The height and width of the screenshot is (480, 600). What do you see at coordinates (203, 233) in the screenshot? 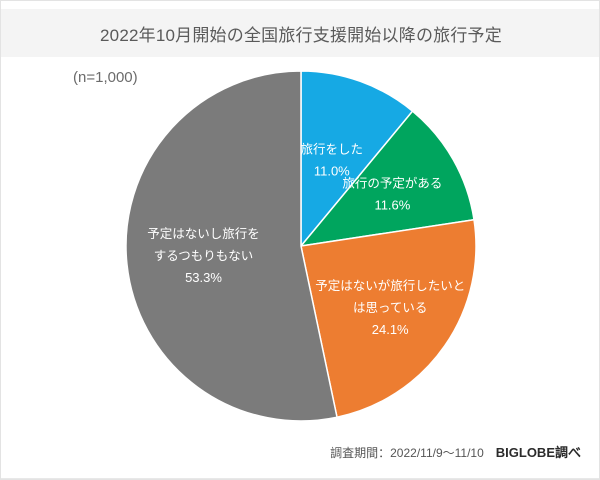
I see `pie-slice-label: 予定はないし旅行を` at bounding box center [203, 233].